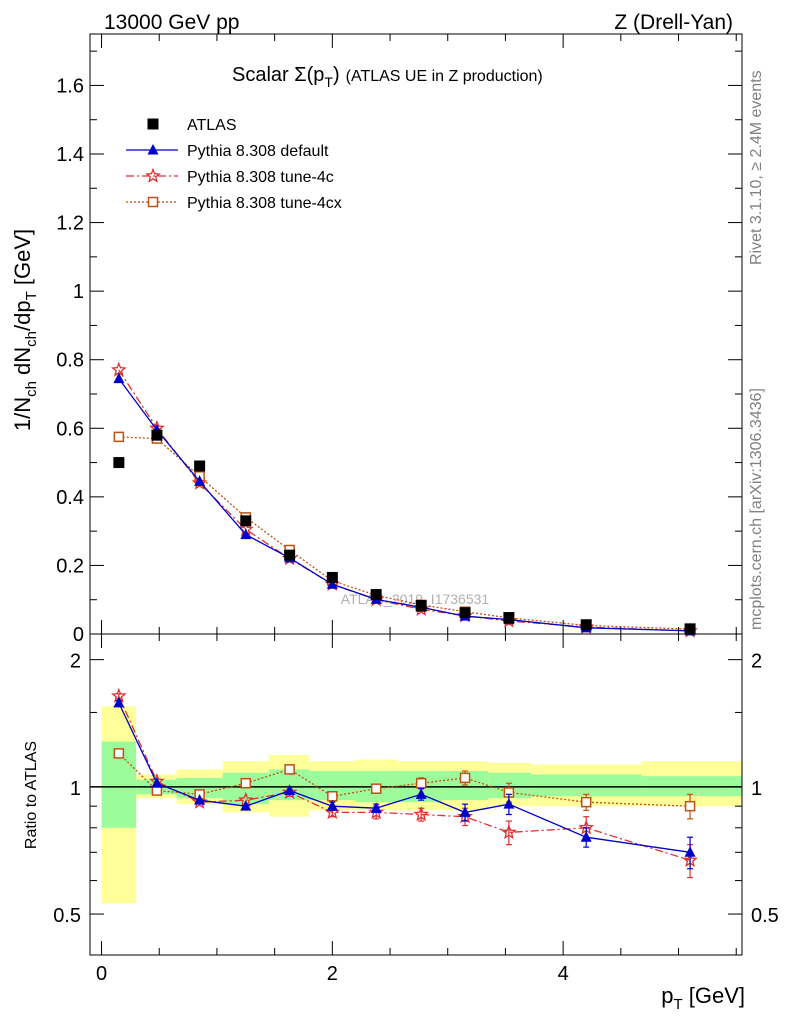 Image resolution: width=786 pixels, height=1024 pixels. Describe the element at coordinates (264, 203) in the screenshot. I see `legend-label: Pythia 8.308 tune-4cx` at that location.